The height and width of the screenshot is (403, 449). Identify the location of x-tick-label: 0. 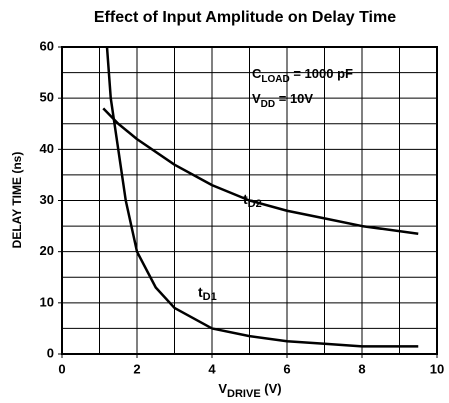
(61, 368).